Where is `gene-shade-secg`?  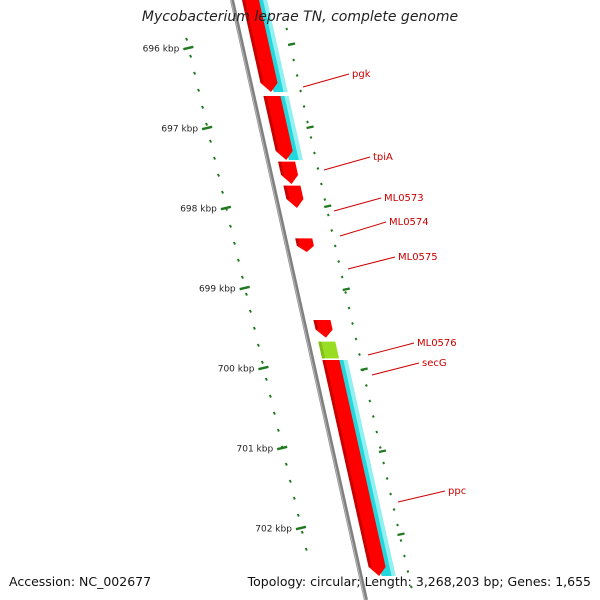
gene-shade-secg is located at coordinates (322, 350).